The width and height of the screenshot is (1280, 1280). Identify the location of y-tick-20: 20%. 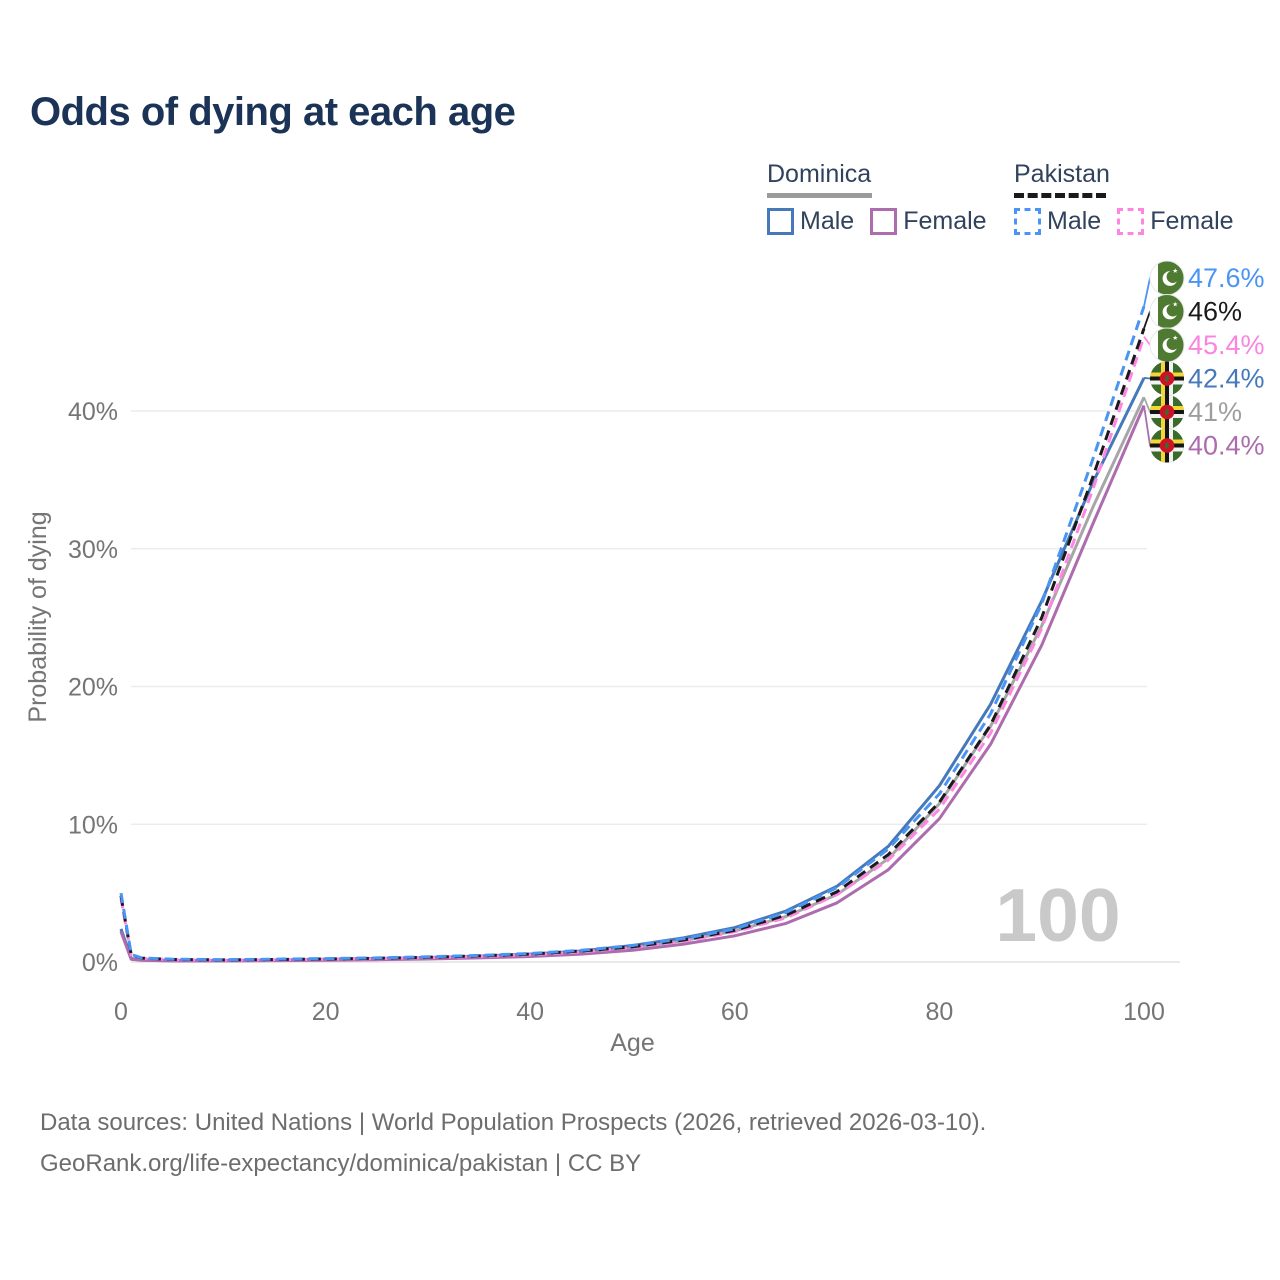
(93, 688).